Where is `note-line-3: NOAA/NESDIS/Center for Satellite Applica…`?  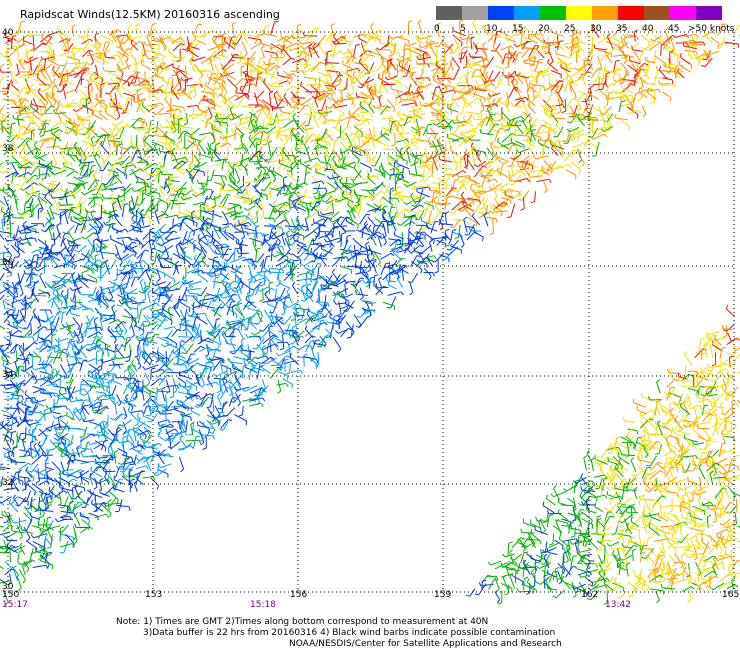
note-line-3: NOAA/NESDIS/Center for Satellite Applica… is located at coordinates (425, 644).